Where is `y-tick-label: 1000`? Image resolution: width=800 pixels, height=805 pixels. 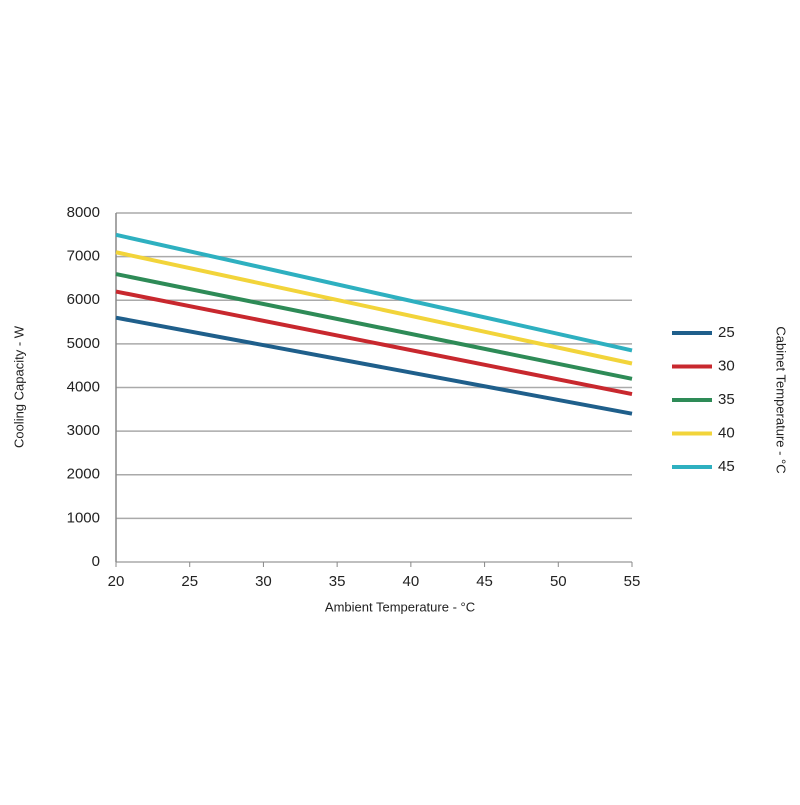
y-tick-label: 1000 is located at coordinates (83, 517).